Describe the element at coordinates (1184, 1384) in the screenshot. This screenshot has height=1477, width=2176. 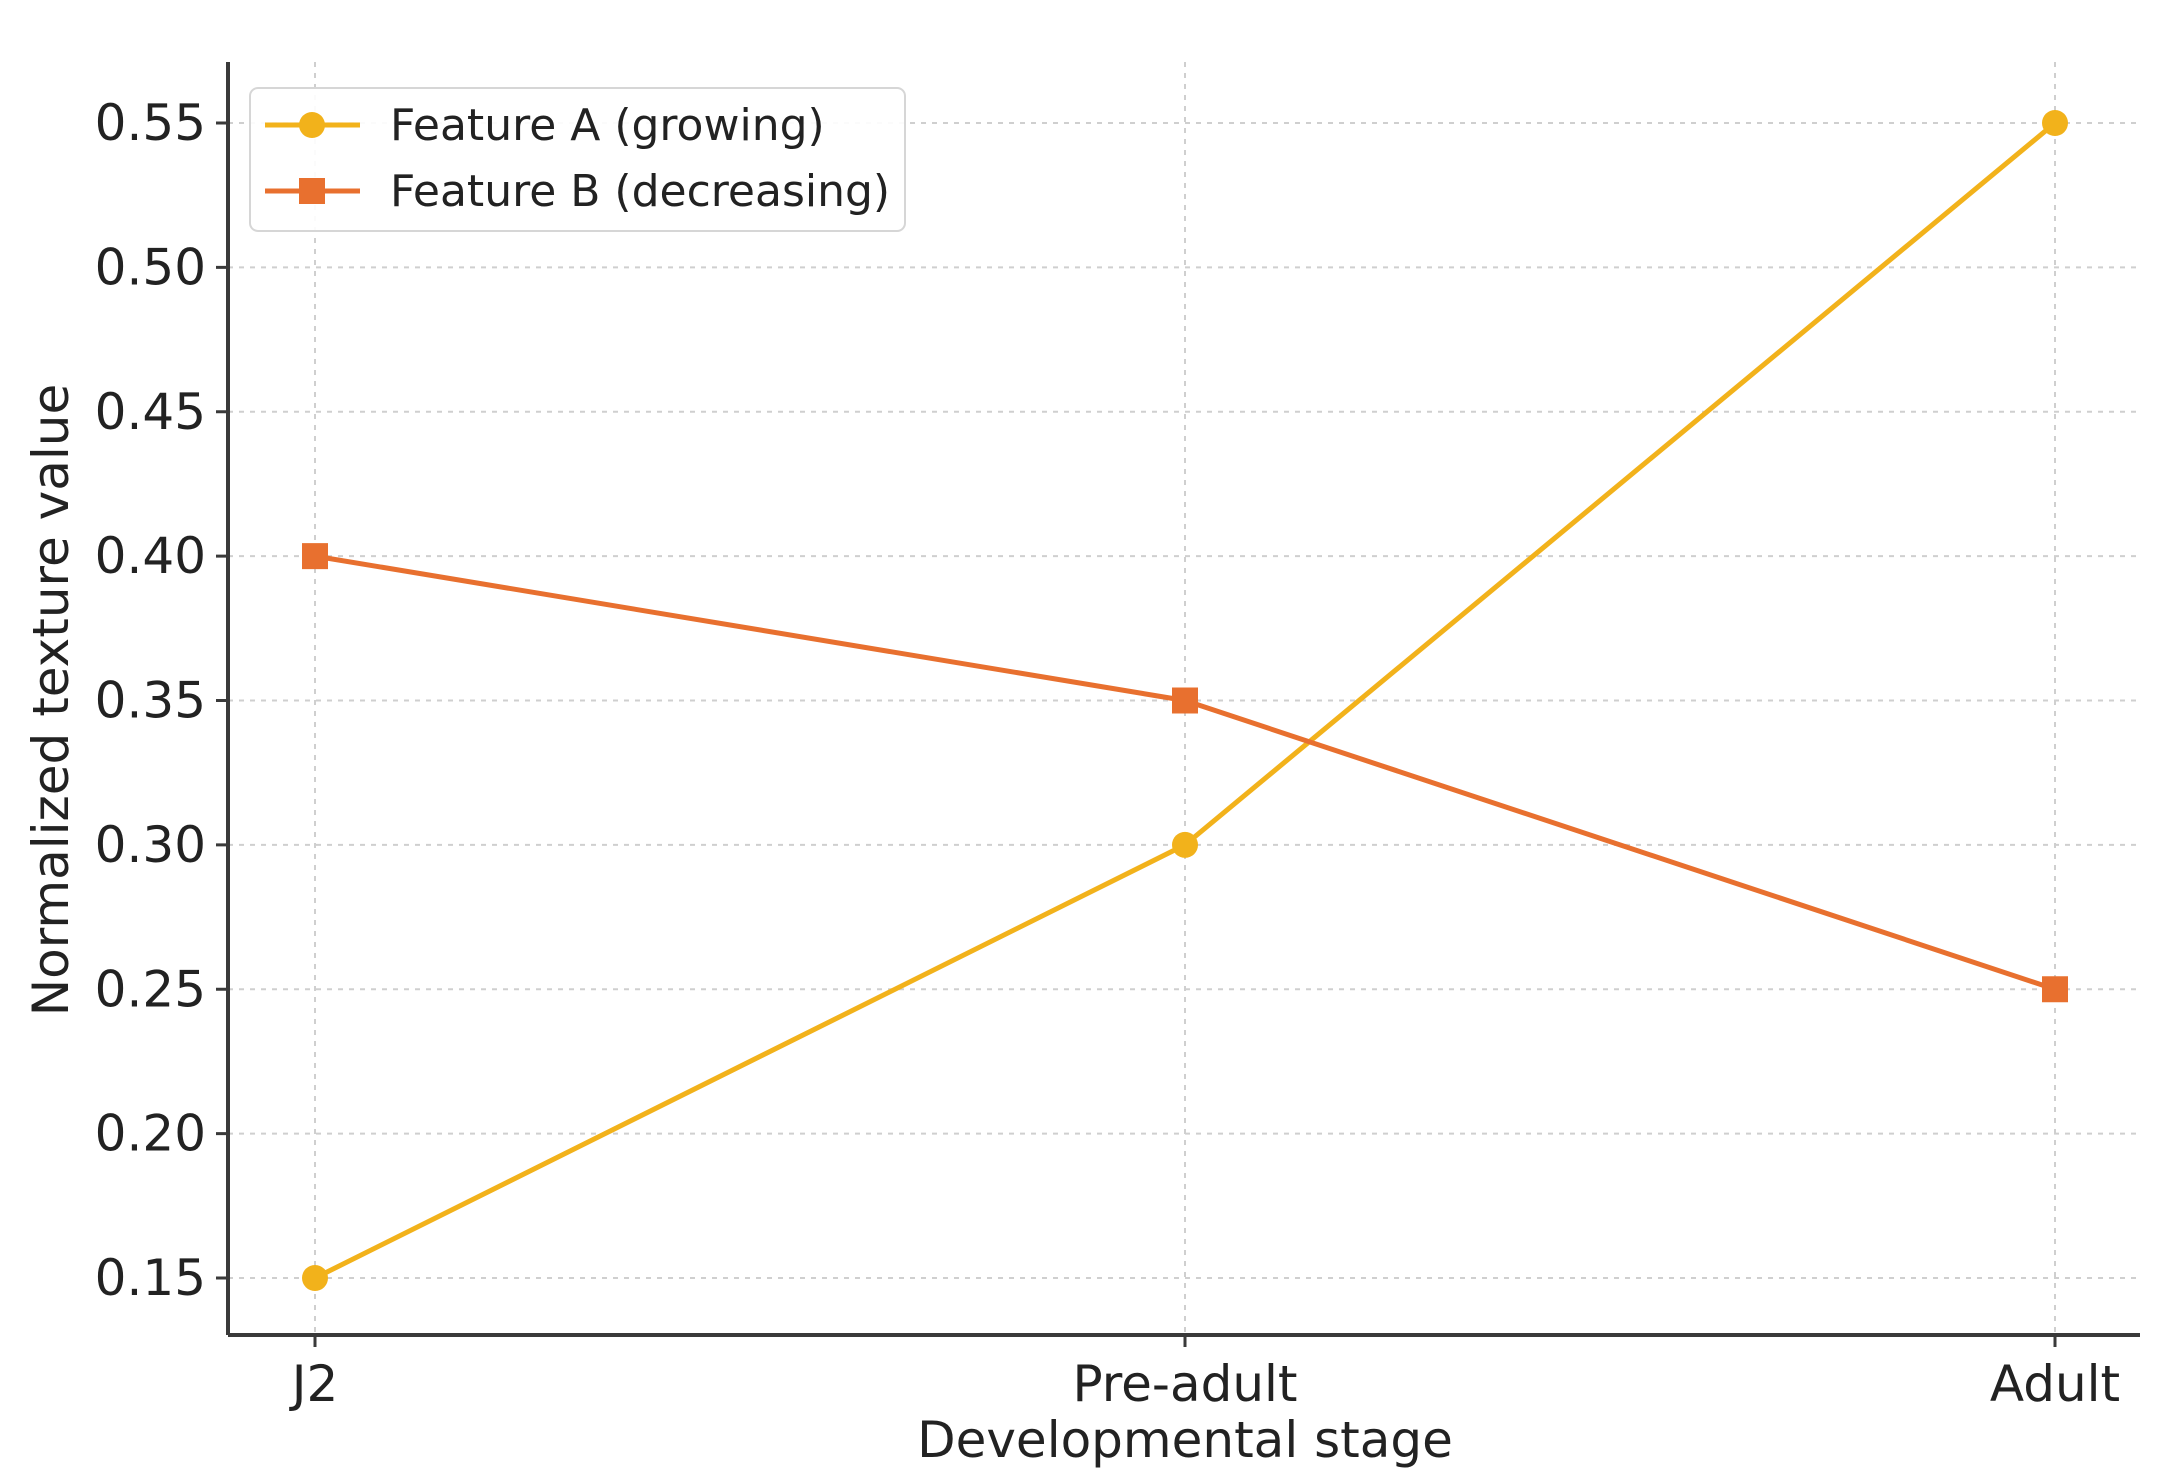
I see `x-tick-label: Pre-adult` at that location.